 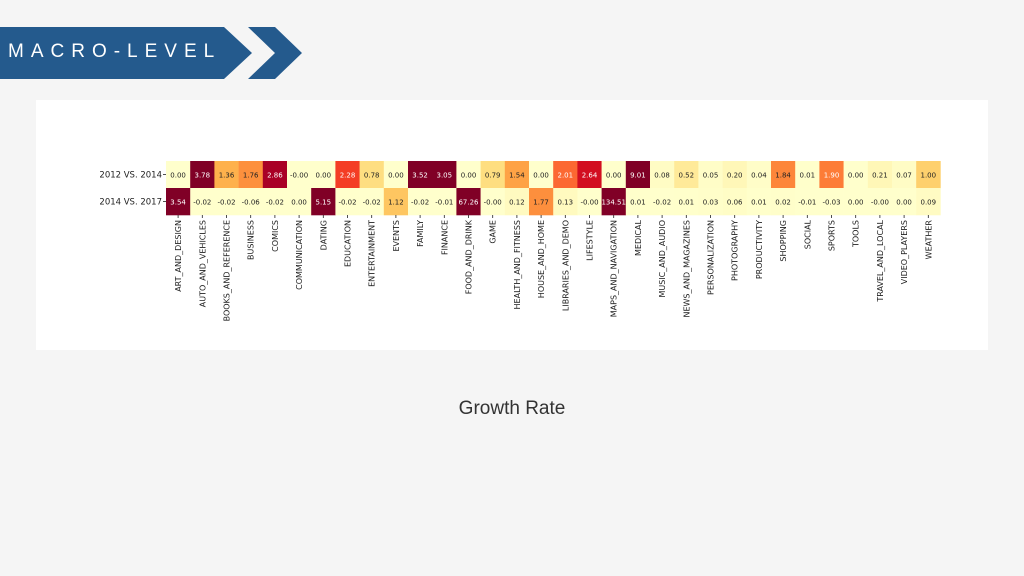 I want to click on cell-value-label: 1.77, so click(x=541, y=202).